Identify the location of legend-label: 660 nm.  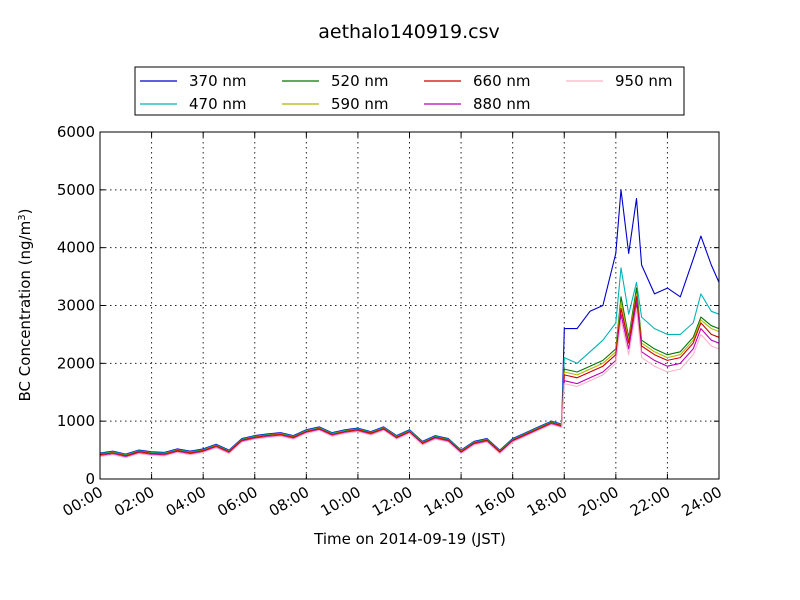
(502, 81).